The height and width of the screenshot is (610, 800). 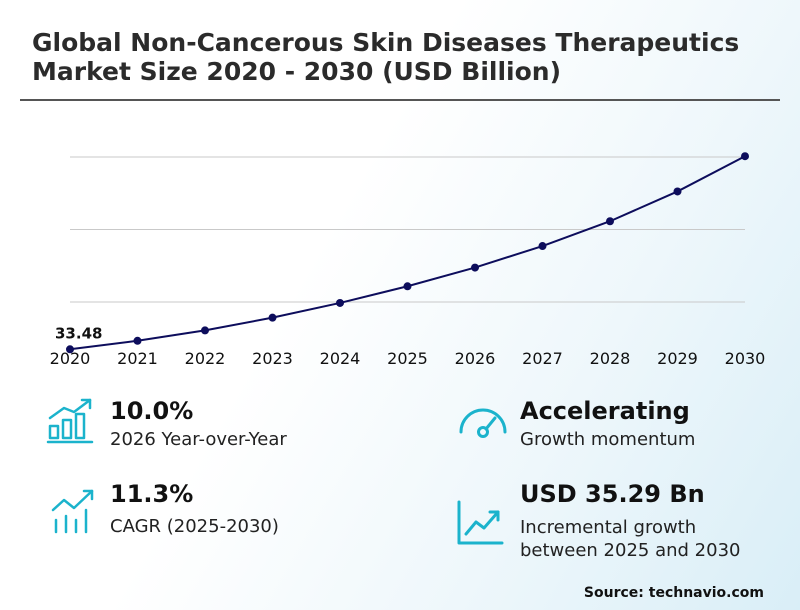 What do you see at coordinates (152, 494) in the screenshot?
I see `kpi-cagr-value: 11.3%` at bounding box center [152, 494].